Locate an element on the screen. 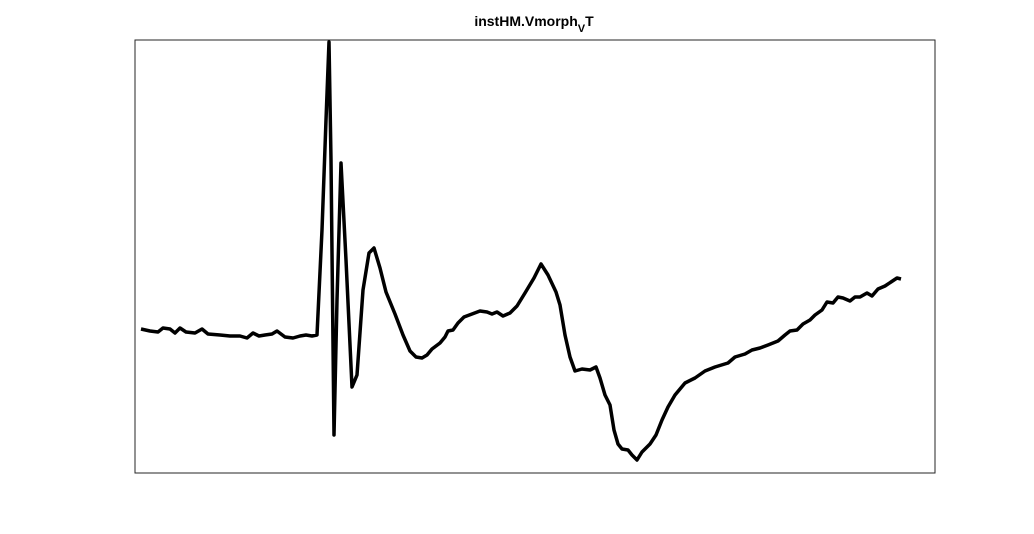 The height and width of the screenshot is (534, 1034). title-suffix: T is located at coordinates (589, 21).